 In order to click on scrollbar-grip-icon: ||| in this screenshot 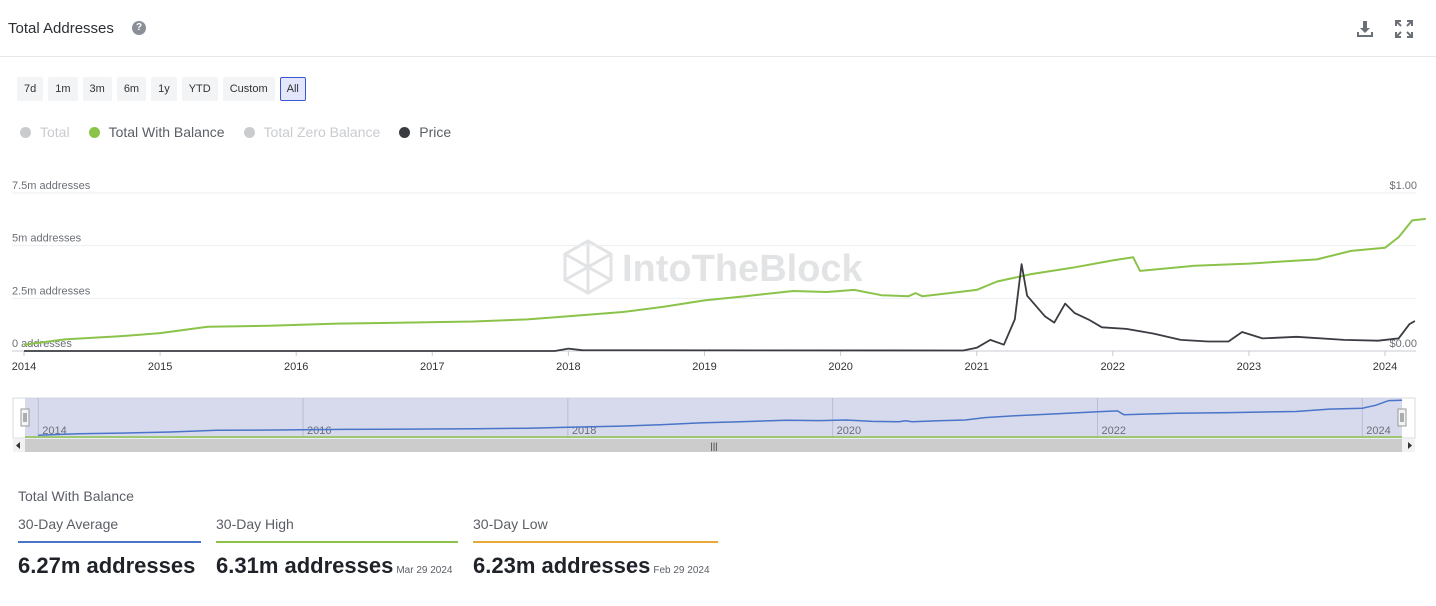, I will do `click(713, 446)`.